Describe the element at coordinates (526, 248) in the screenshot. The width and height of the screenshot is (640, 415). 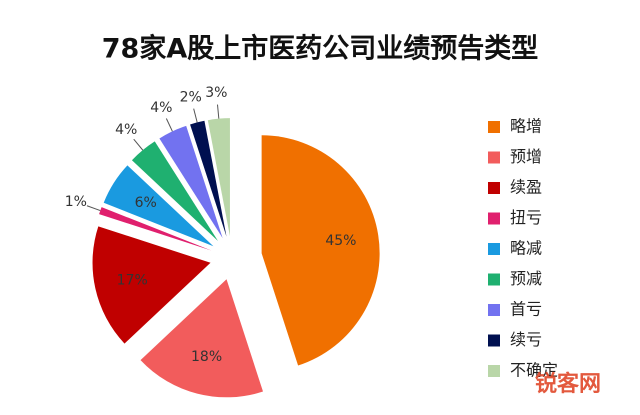
I see `legend-label: 略减` at that location.